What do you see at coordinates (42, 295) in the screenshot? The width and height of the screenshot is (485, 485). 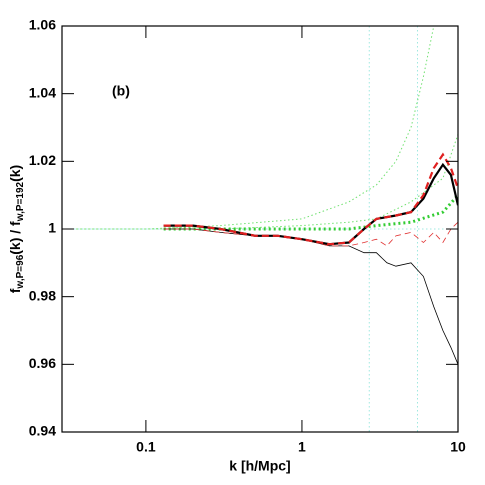 I see `y-tick-label: 0.98` at bounding box center [42, 295].